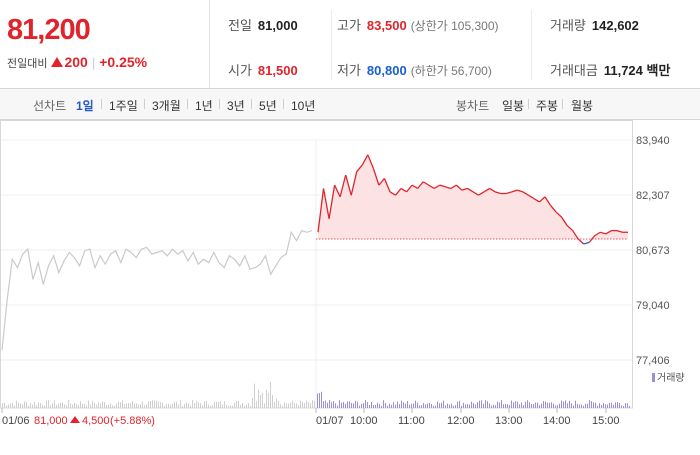 The width and height of the screenshot is (700, 455). I want to click on change-label: 전일대비, so click(27, 64).